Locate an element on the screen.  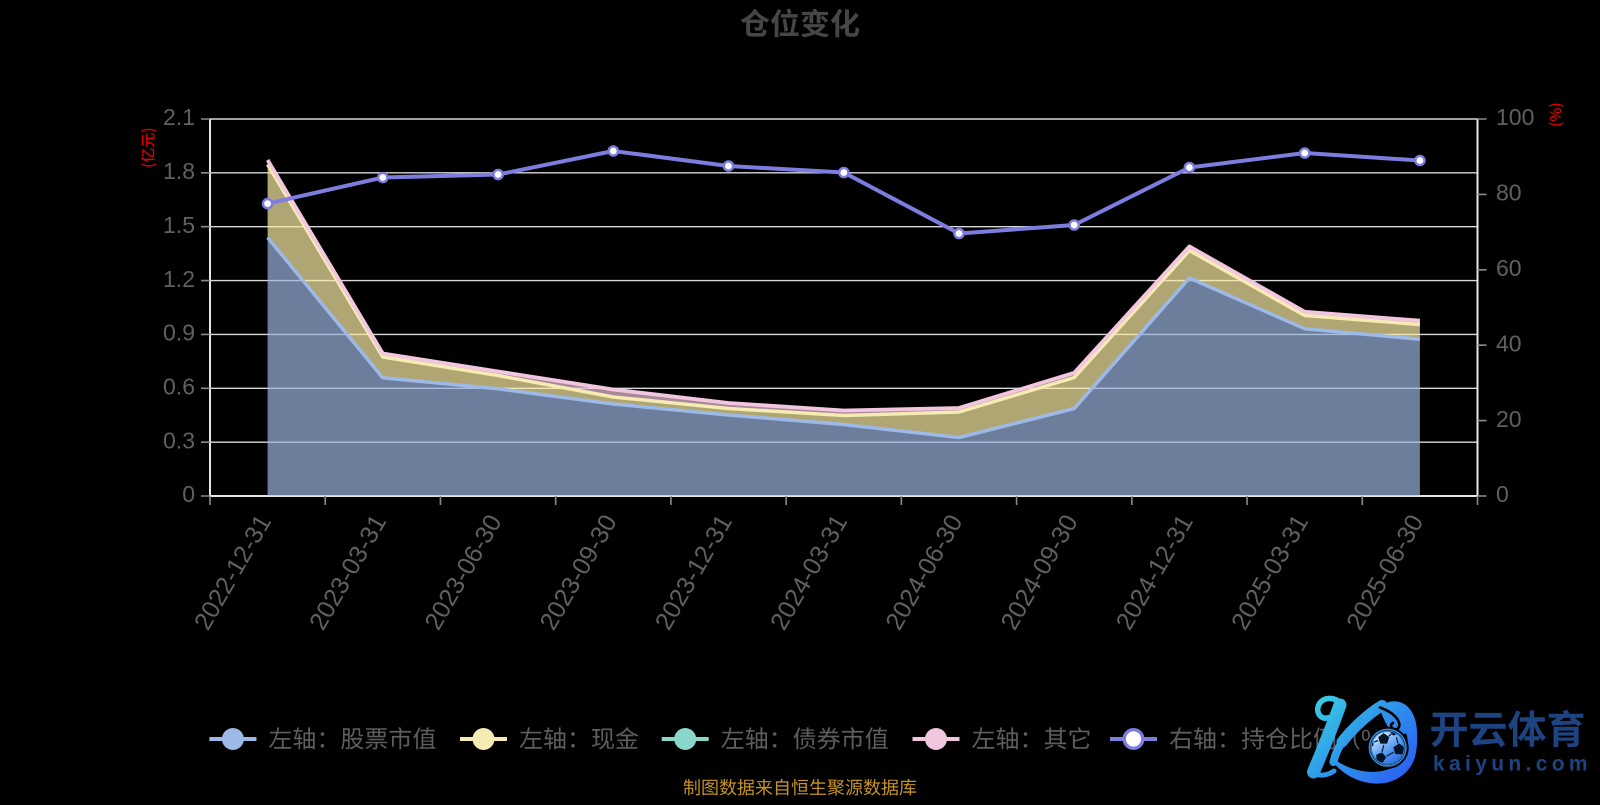
svg-text: 0.3 is located at coordinates (179, 440).